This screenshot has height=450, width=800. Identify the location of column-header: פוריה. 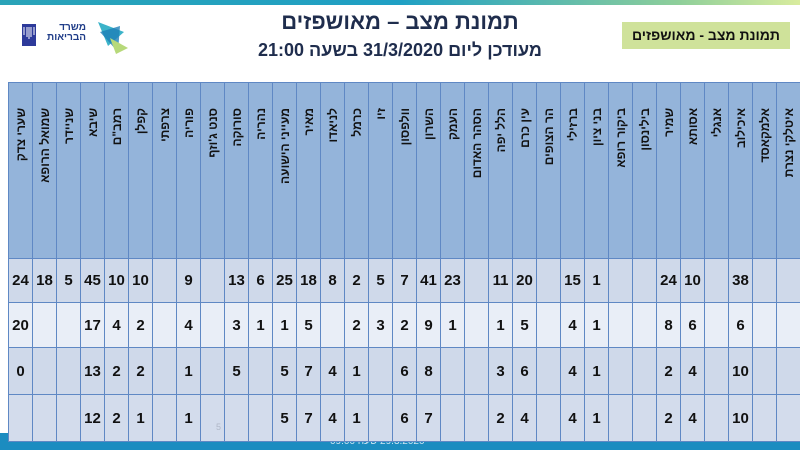
(188, 170).